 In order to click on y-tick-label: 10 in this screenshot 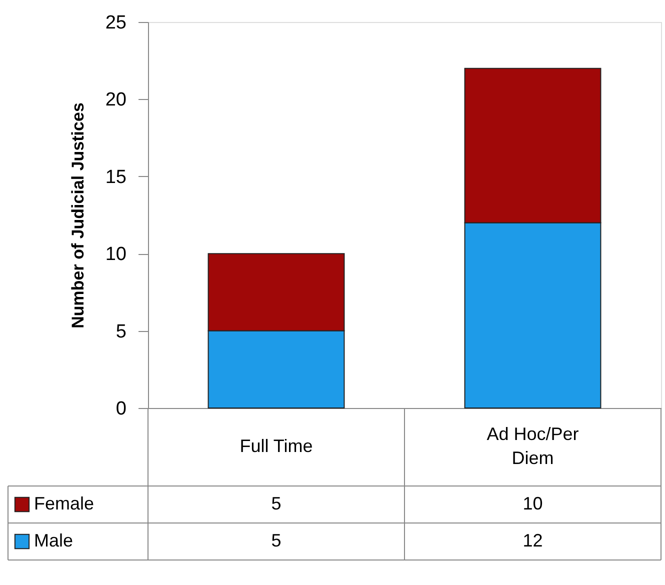, I will do `click(115, 255)`.